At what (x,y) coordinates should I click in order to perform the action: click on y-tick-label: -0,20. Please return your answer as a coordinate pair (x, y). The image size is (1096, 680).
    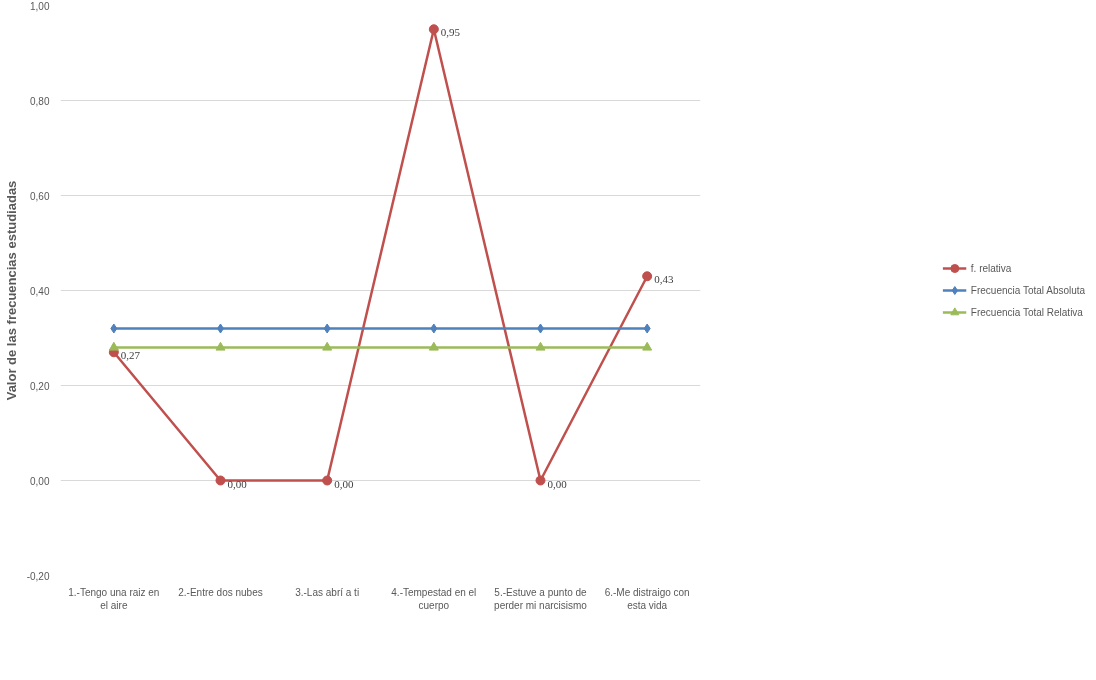
    Looking at the image, I should click on (38, 576).